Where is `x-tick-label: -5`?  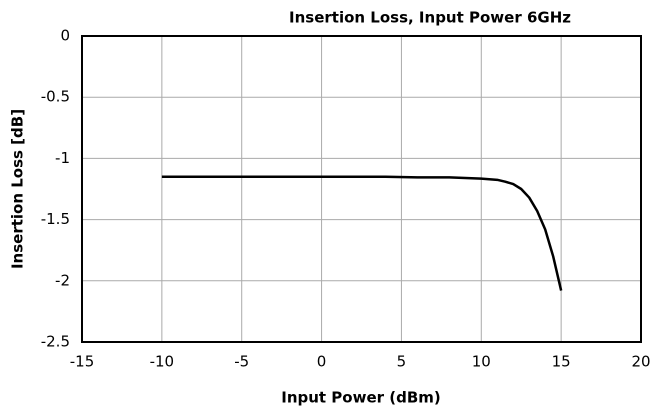 x-tick-label: -5 is located at coordinates (241, 362).